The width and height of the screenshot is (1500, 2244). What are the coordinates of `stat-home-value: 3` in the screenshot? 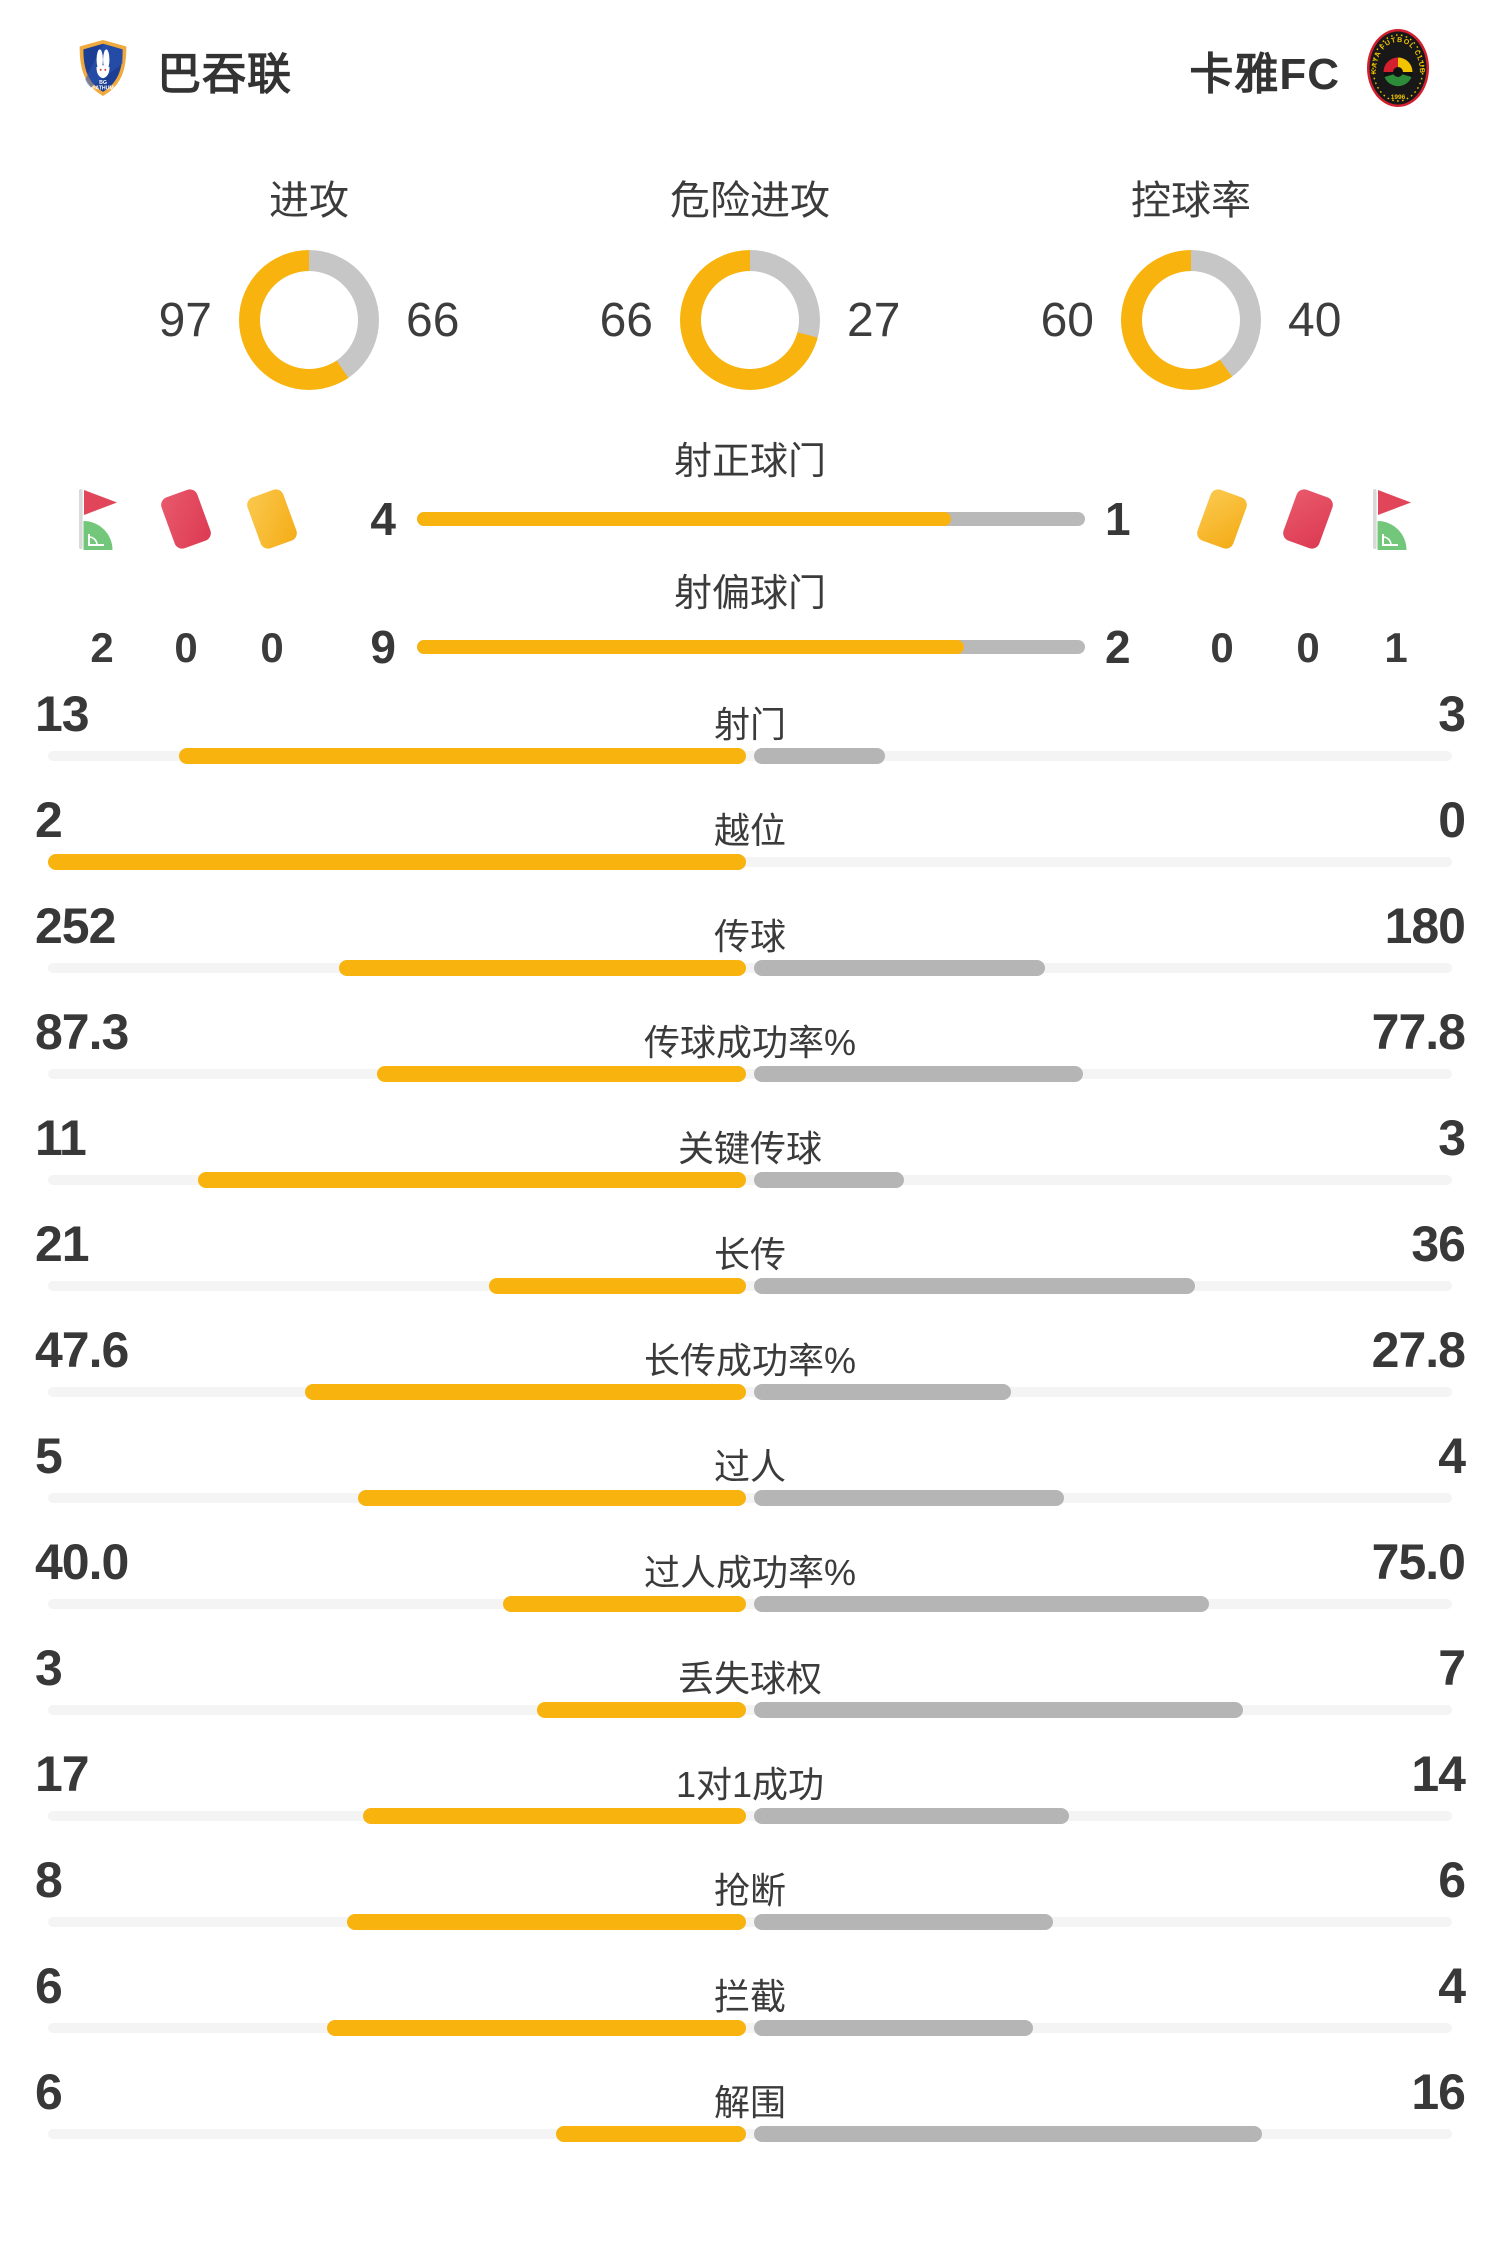 It's located at (49, 1668).